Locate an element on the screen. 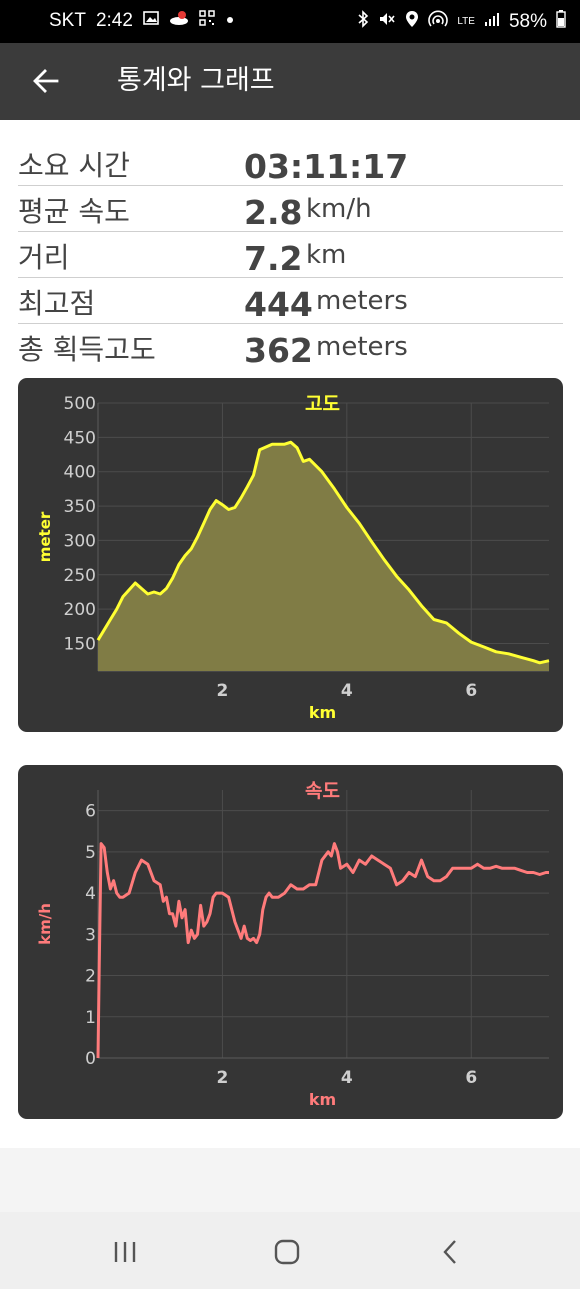 The height and width of the screenshot is (1289, 580). page-title: 통계와 그래프 is located at coordinates (196, 80).